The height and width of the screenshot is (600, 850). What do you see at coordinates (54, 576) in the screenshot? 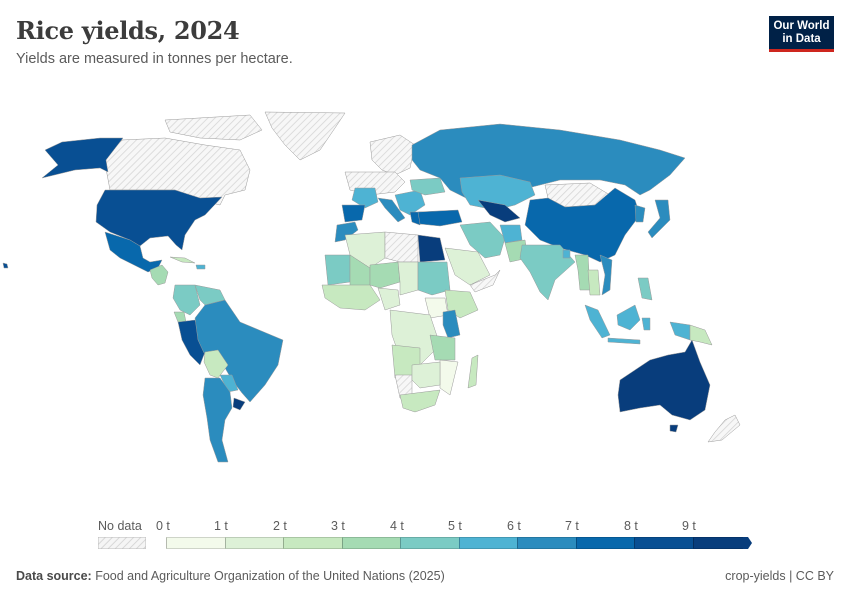
I see `source-label: Data source:` at bounding box center [54, 576].